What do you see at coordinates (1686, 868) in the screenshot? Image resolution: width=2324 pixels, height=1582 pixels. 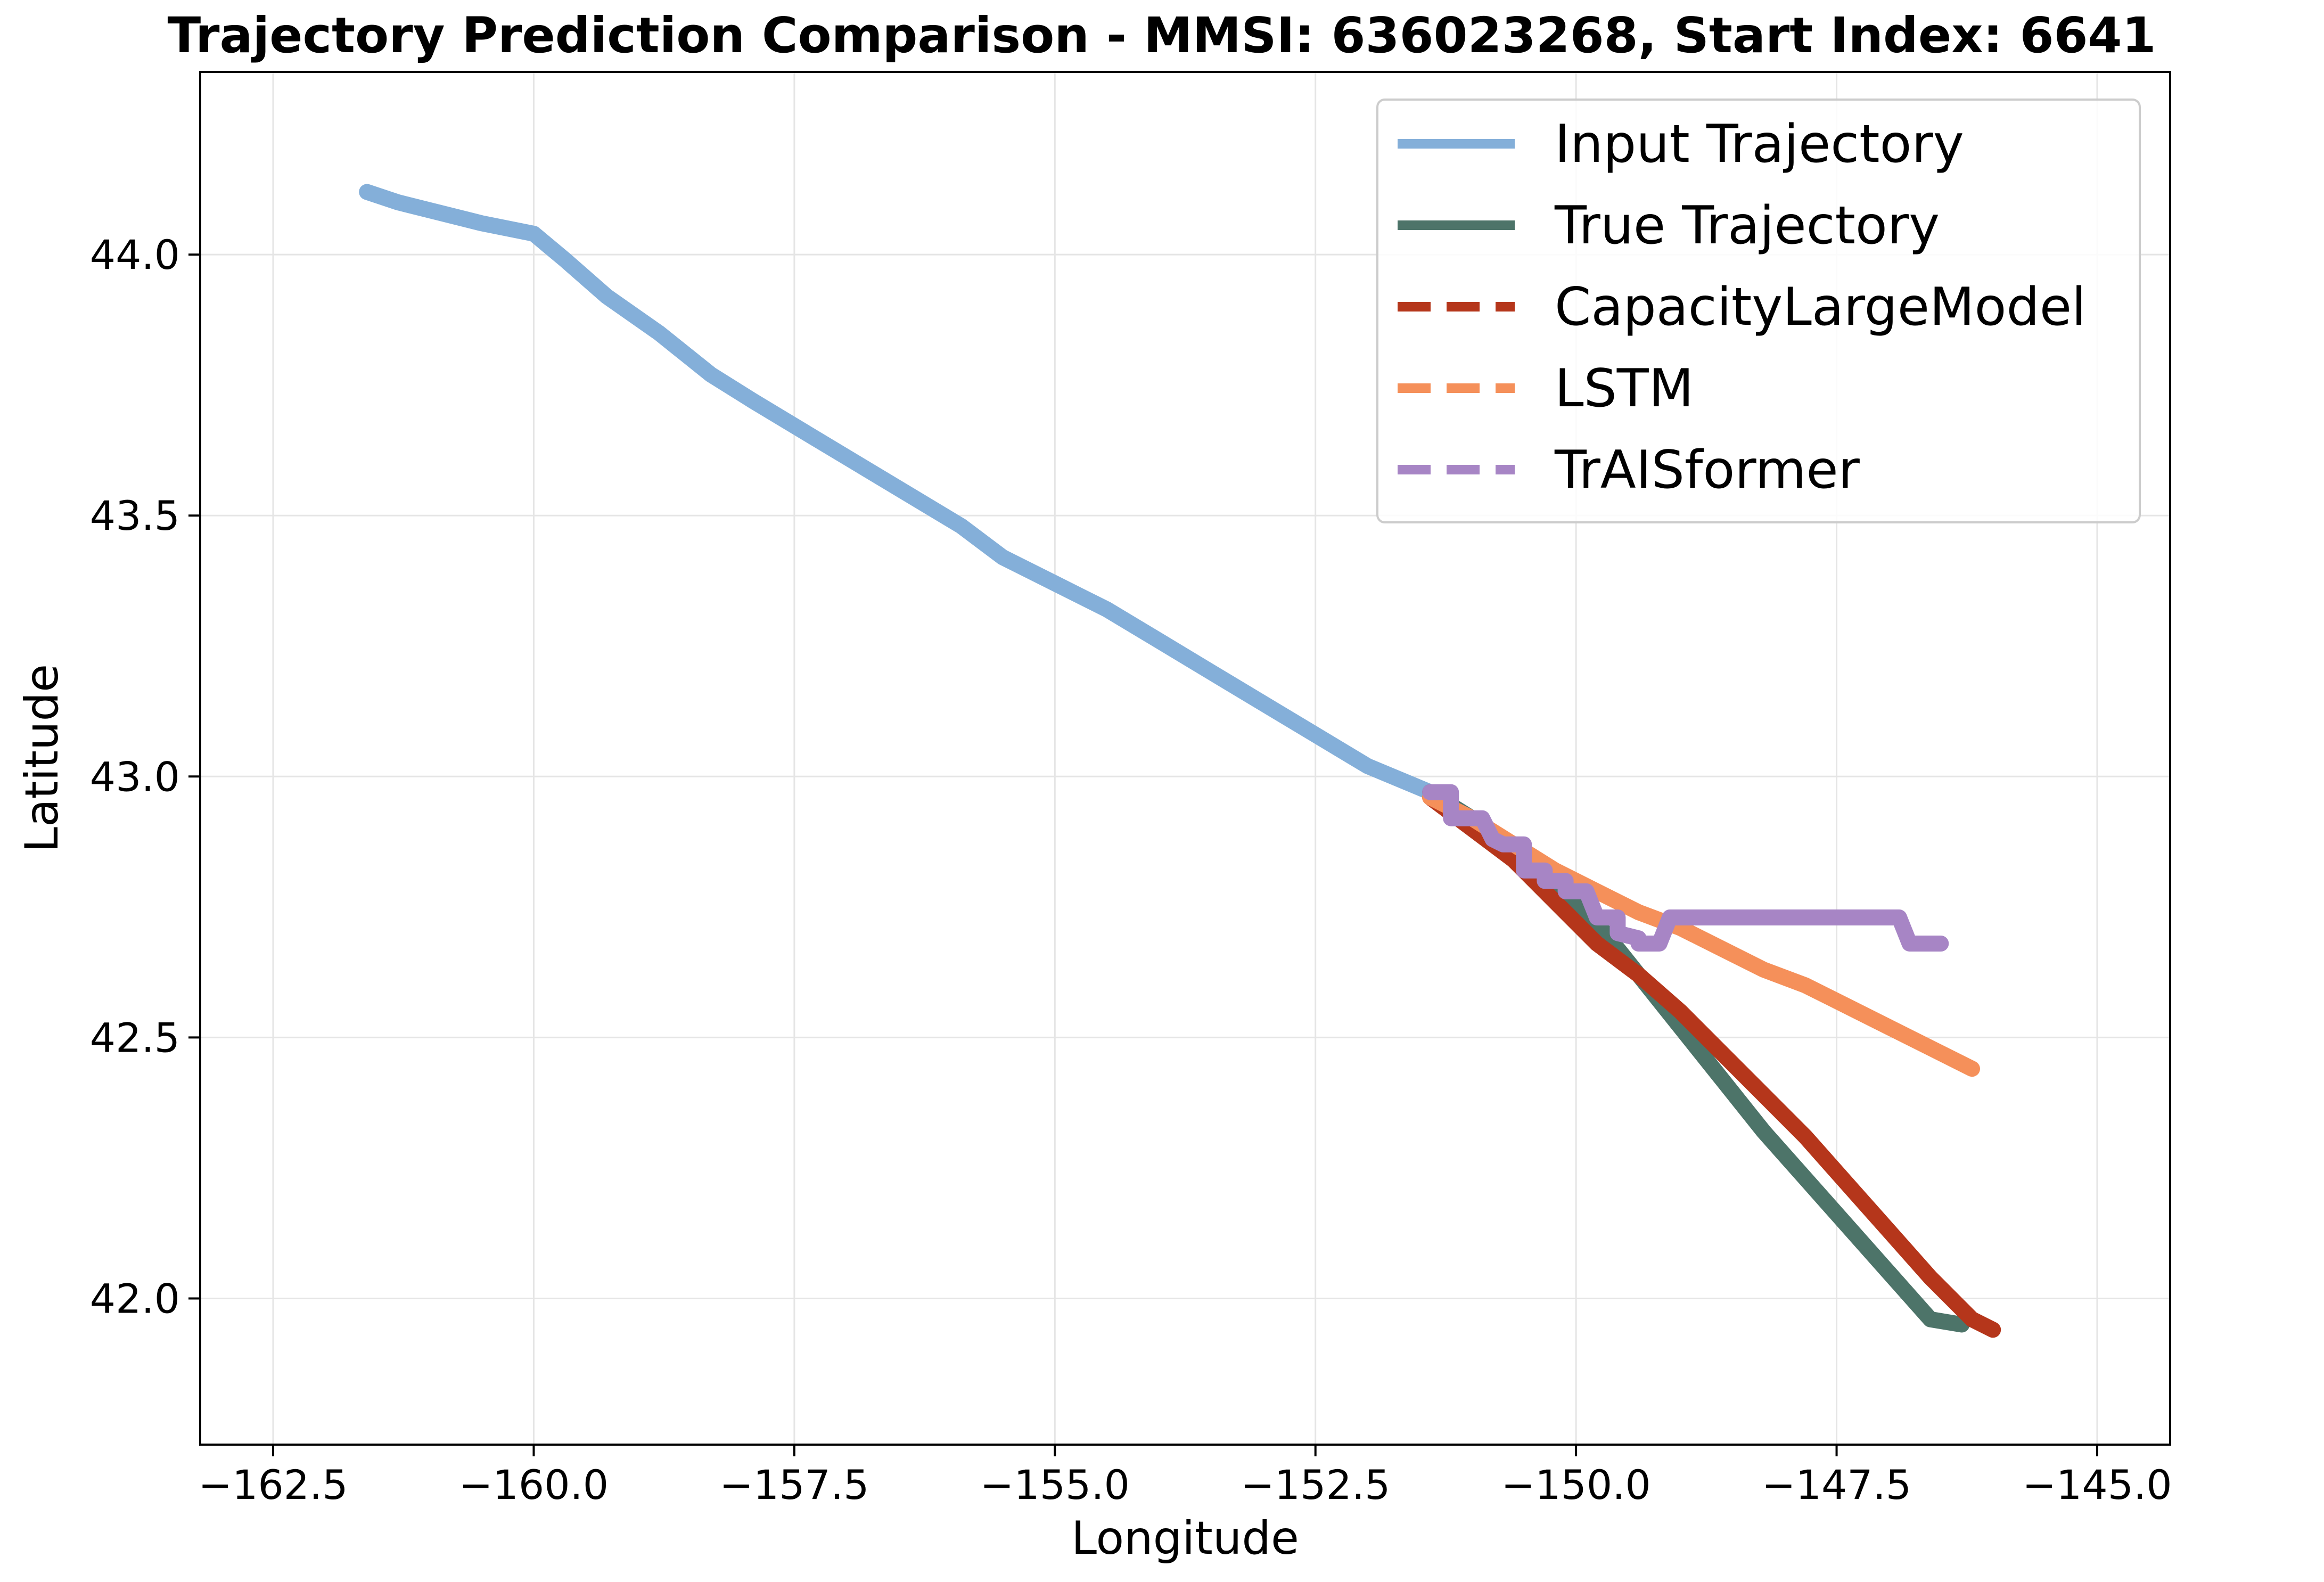 I see `series-traisformer` at bounding box center [1686, 868].